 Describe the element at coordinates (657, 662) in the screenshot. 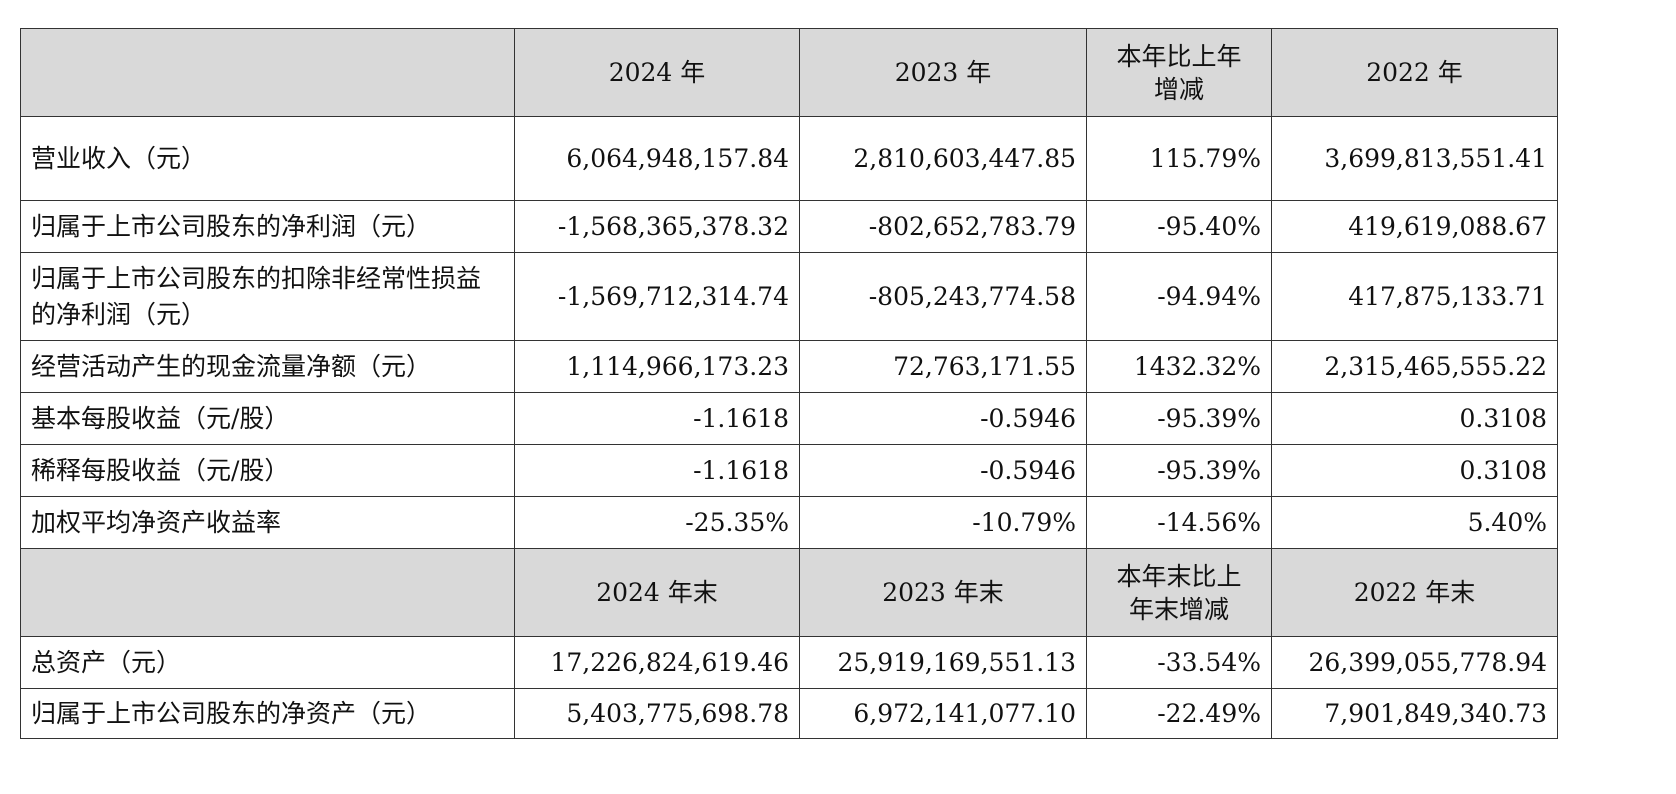

I see `value-2024: 17,226,824,619.46` at that location.